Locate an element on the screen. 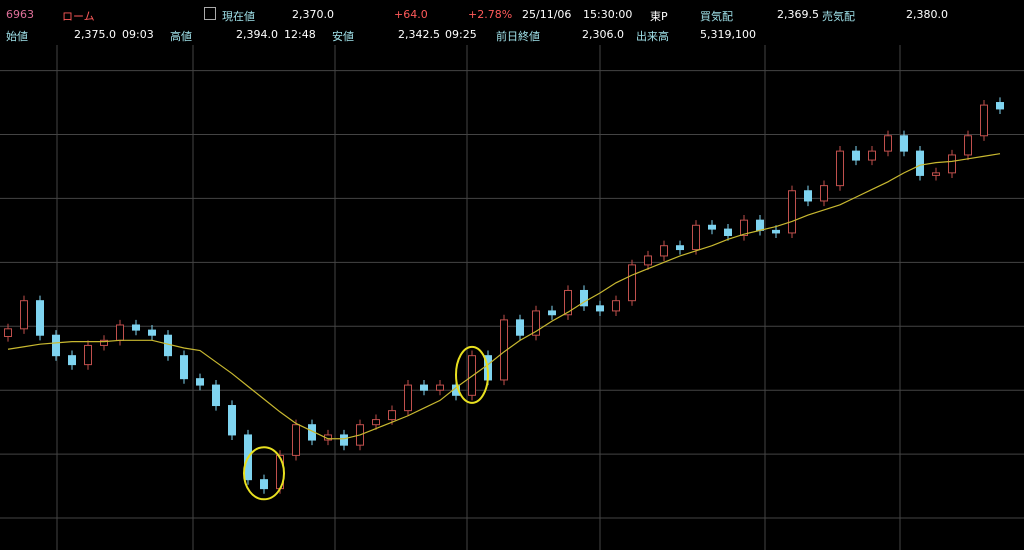  value: 東P is located at coordinates (659, 16).